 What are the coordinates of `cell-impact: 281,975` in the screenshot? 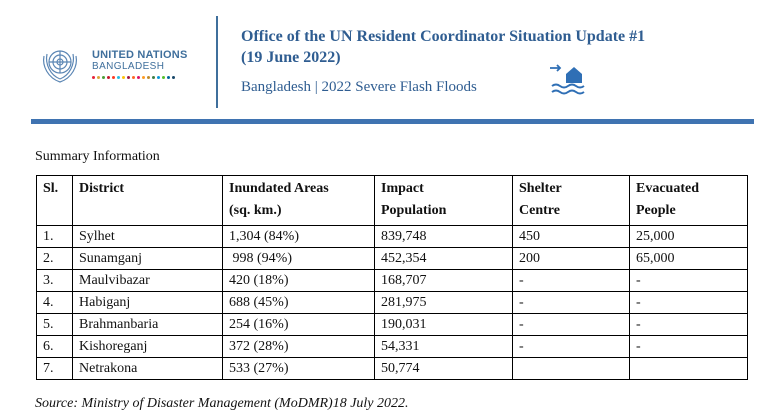 It's located at (443, 302).